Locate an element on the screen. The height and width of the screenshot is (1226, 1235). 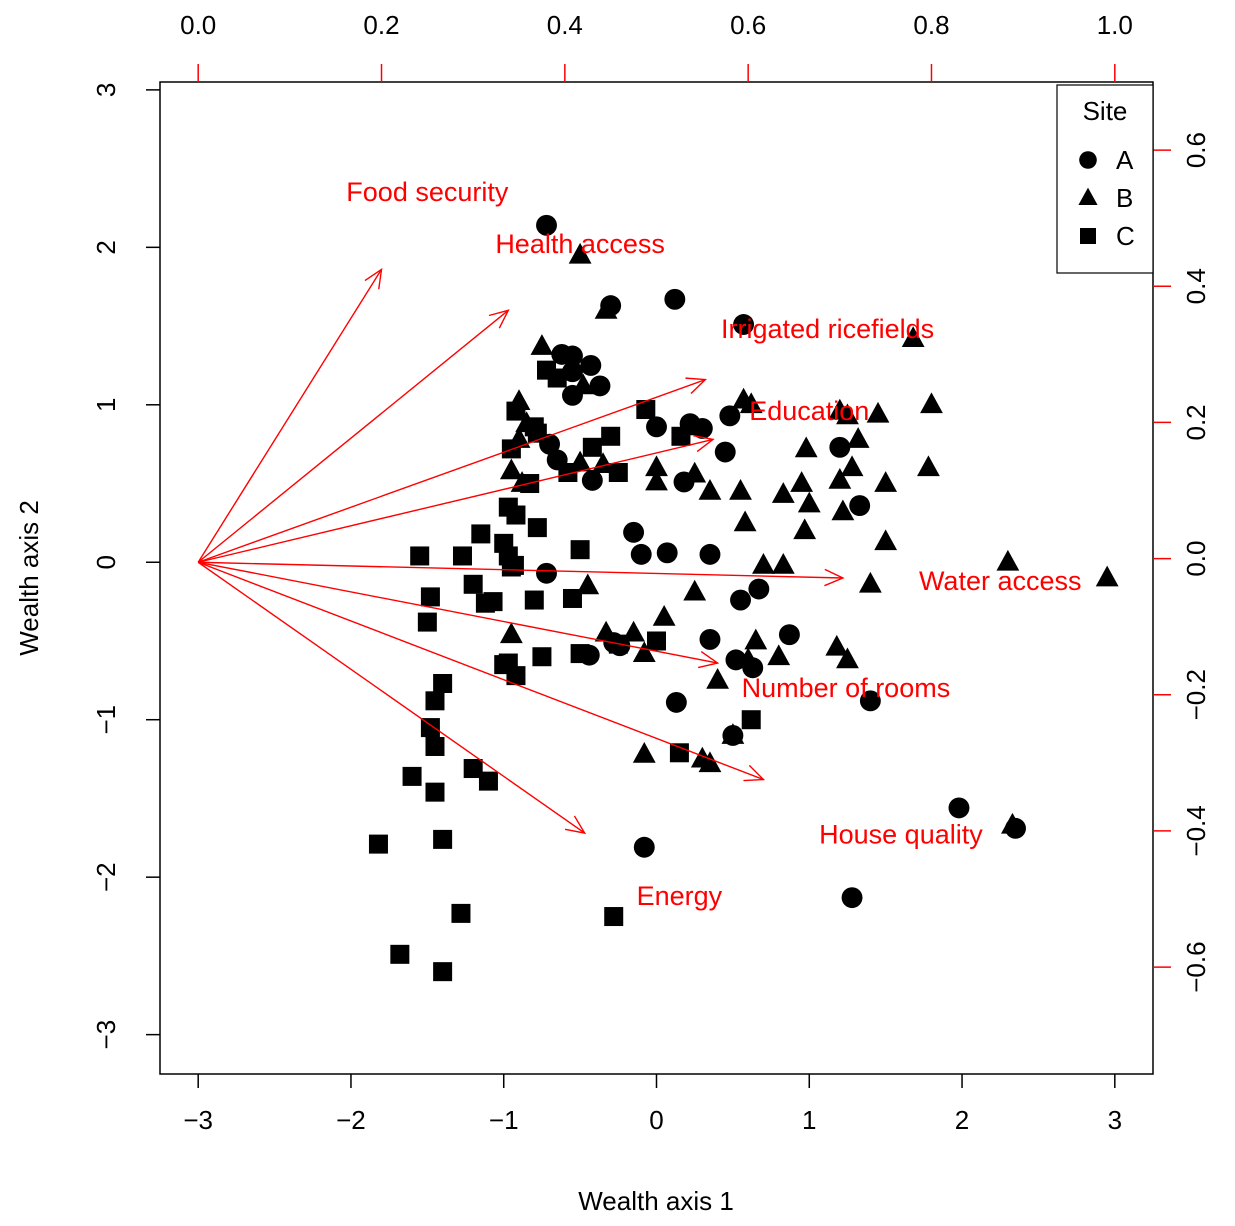
legend-marker-c is located at coordinates (1088, 236).